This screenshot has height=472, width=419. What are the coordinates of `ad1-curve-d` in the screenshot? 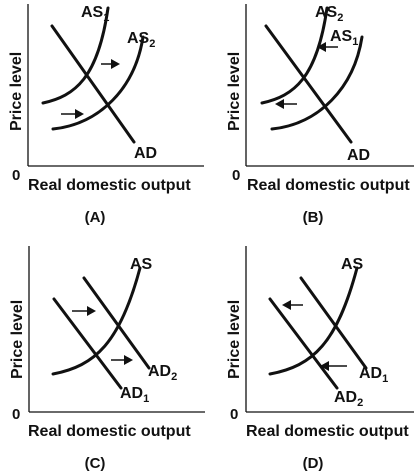 It's located at (333, 323).